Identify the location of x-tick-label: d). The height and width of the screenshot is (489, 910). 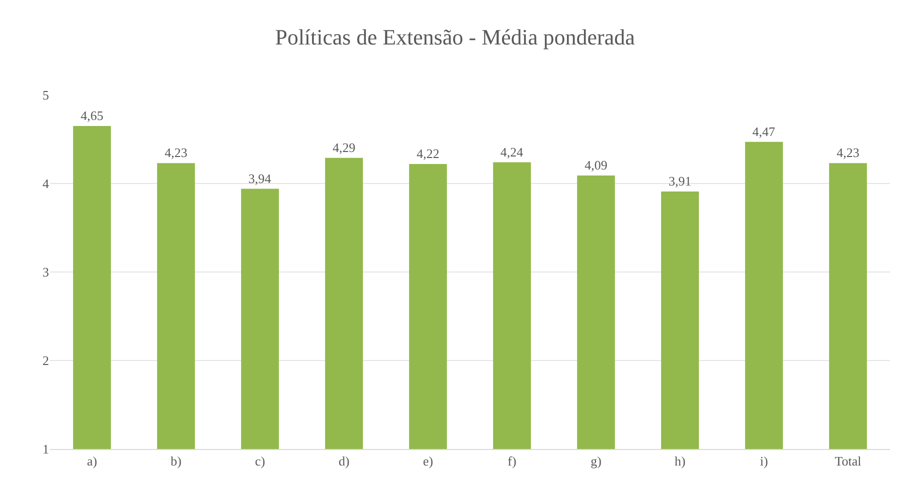
(344, 461).